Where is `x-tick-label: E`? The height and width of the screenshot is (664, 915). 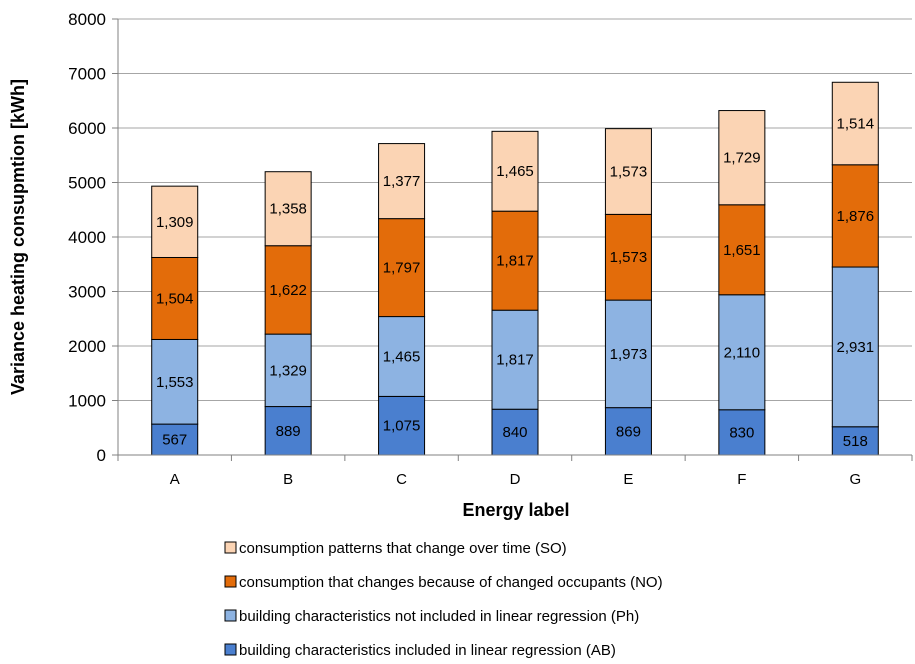 x-tick-label: E is located at coordinates (628, 479).